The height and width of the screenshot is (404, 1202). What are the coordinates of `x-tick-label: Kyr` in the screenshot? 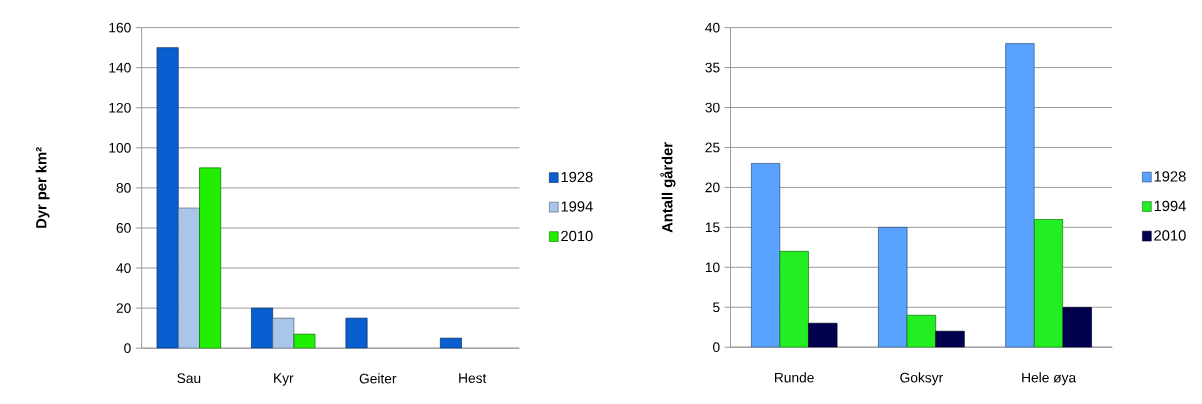 It's located at (284, 379).